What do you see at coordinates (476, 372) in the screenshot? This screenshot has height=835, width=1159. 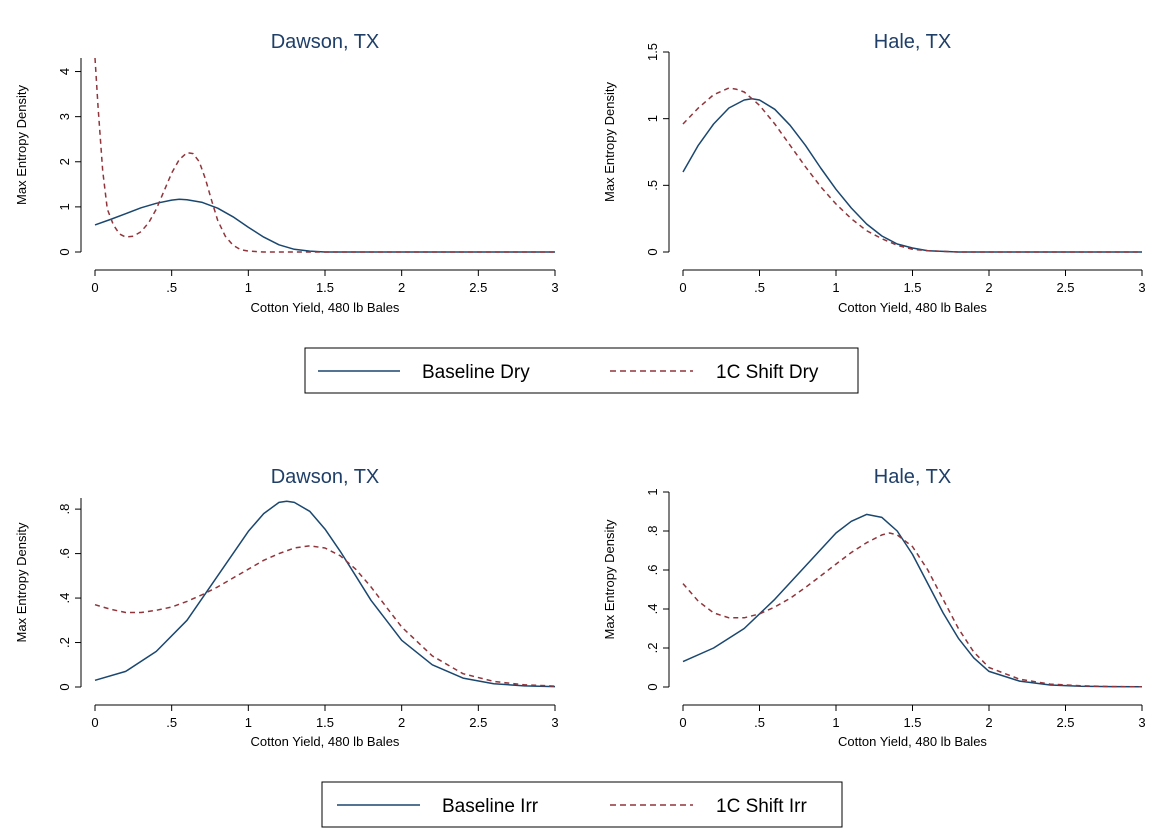 I see `legend-baseline-label: Baseline Dry` at bounding box center [476, 372].